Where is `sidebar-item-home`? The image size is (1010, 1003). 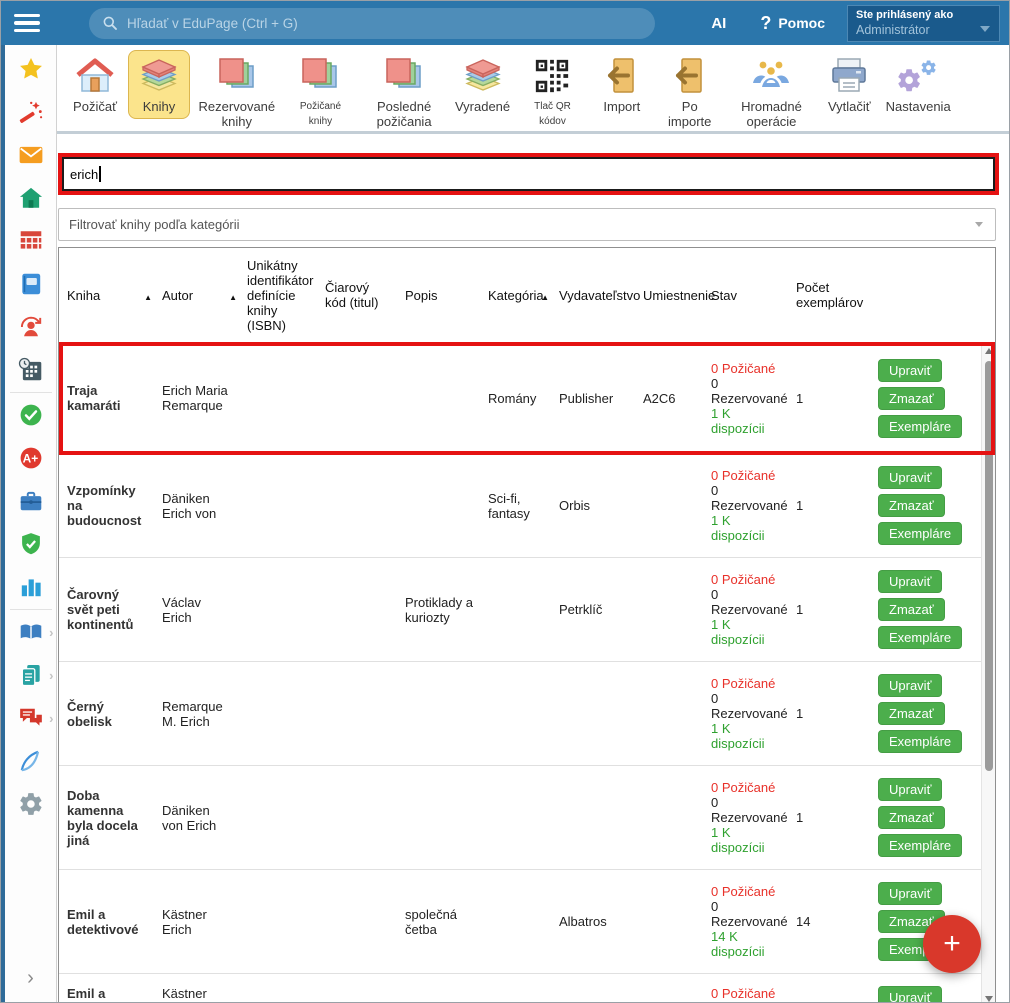
sidebar-item-home is located at coordinates (31, 198).